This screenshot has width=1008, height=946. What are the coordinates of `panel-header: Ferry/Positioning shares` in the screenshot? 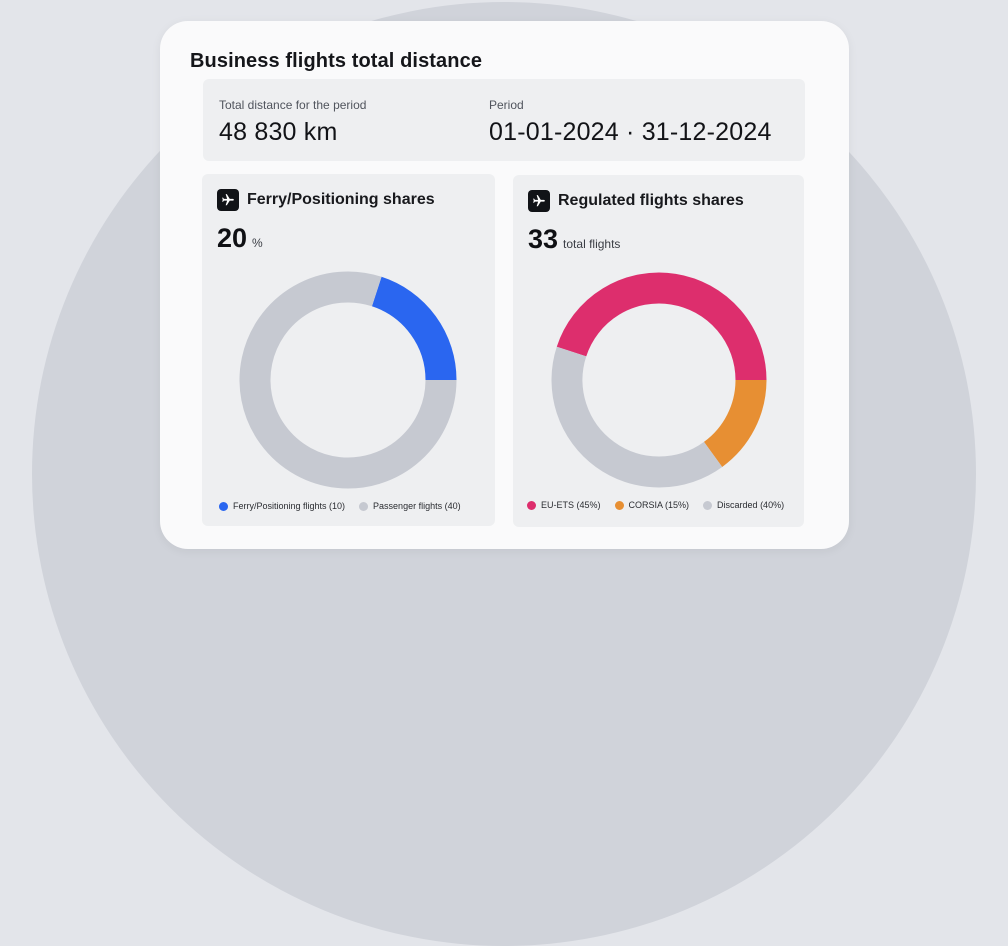 It's located at (326, 200).